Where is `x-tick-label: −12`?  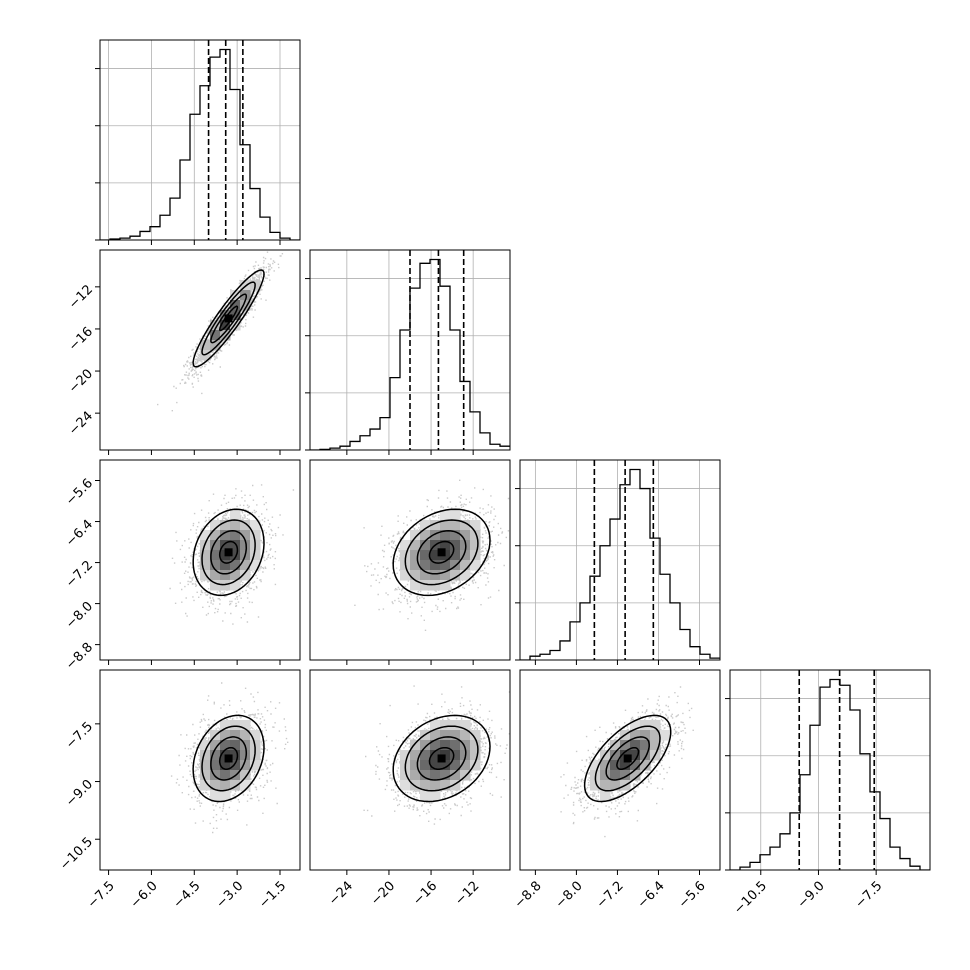 x-tick-label: −12 is located at coordinates (467, 894).